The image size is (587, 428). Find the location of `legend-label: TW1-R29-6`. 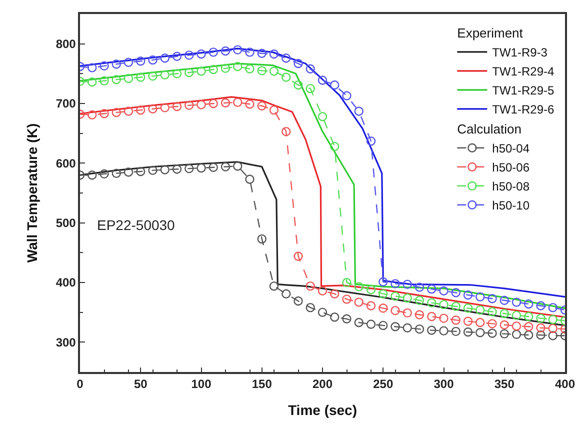

legend-label: TW1-R29-6 is located at coordinates (523, 109).